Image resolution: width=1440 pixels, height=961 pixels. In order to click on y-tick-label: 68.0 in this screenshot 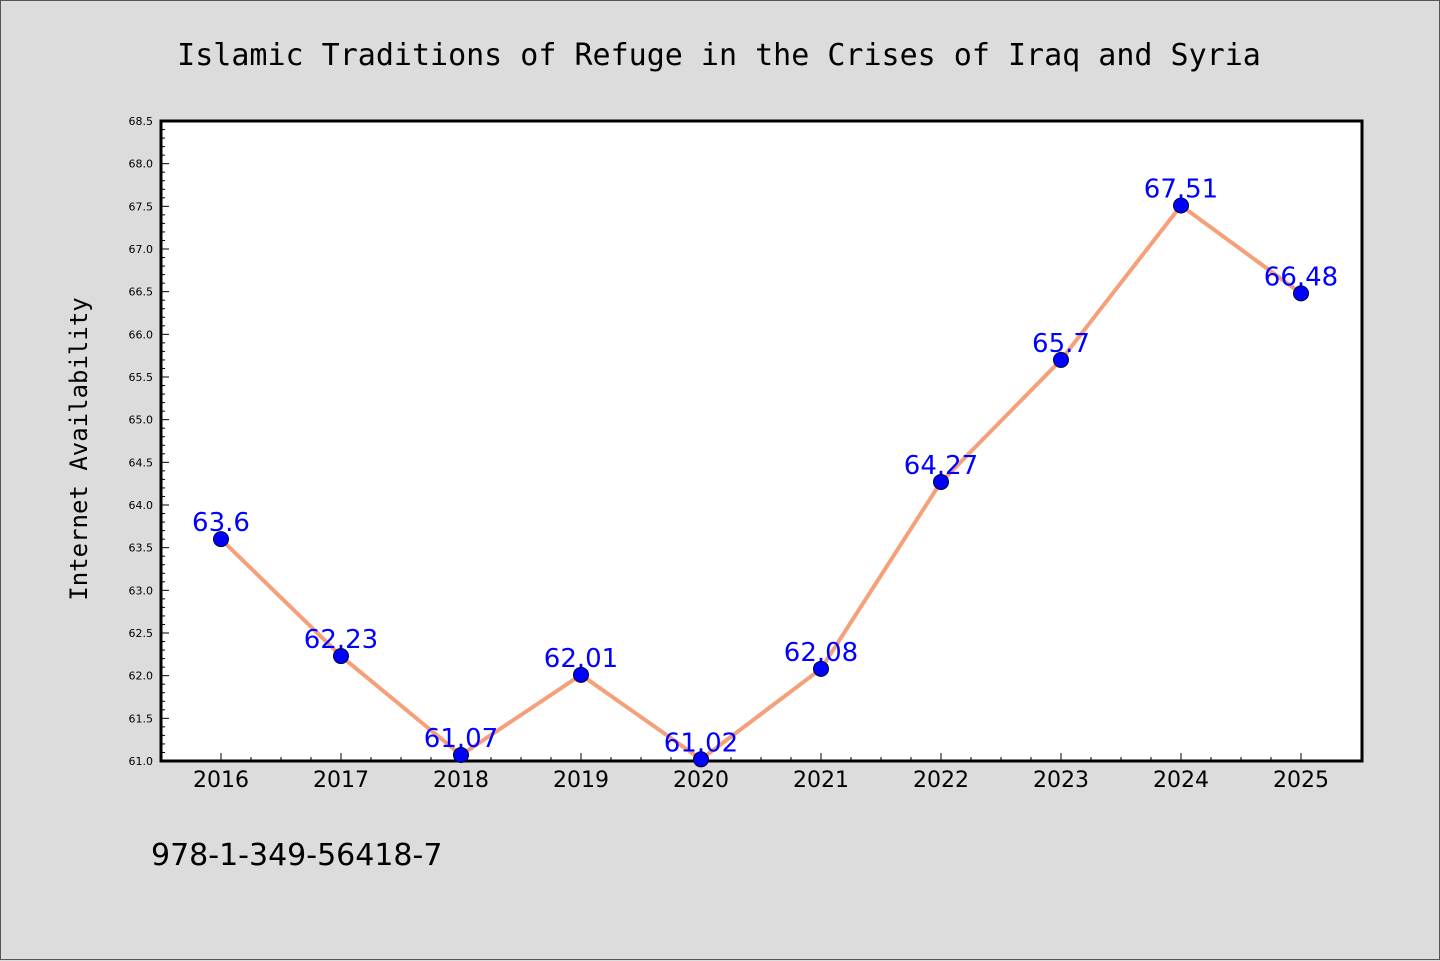, I will do `click(141, 164)`.